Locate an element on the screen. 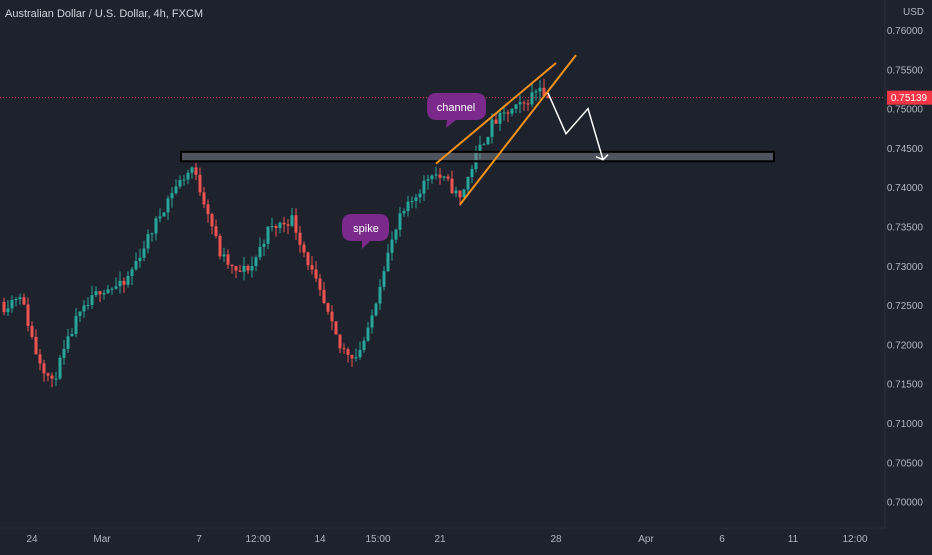  time-tick-label: 11 is located at coordinates (793, 539).